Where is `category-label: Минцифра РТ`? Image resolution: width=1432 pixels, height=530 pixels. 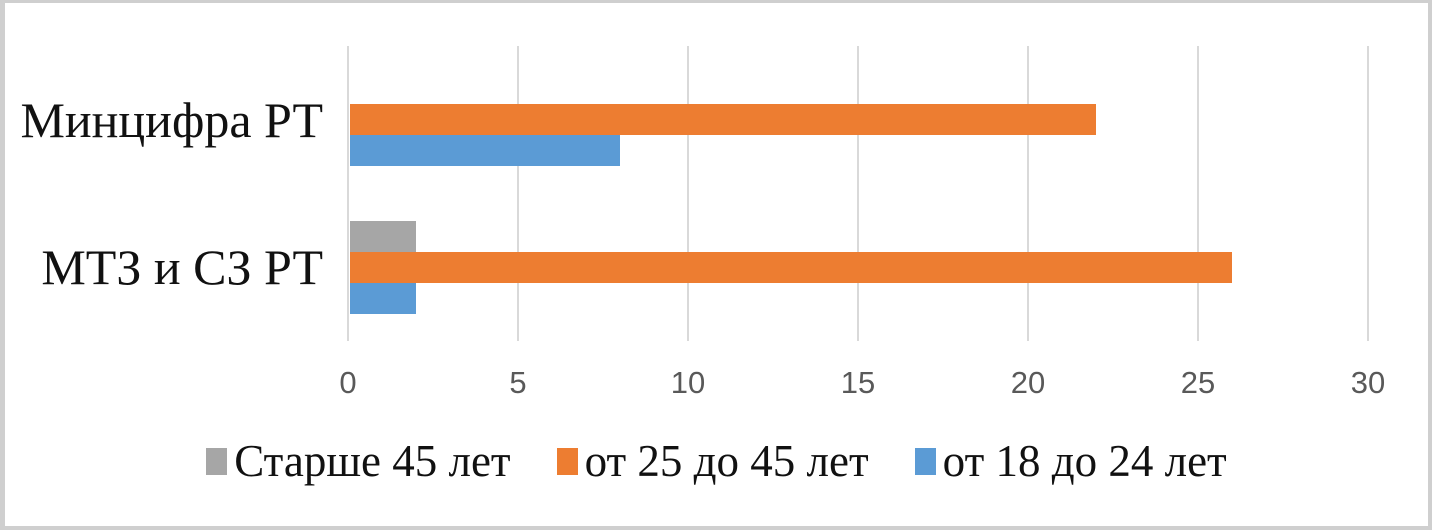 category-label: Минцифра РТ is located at coordinates (171, 120).